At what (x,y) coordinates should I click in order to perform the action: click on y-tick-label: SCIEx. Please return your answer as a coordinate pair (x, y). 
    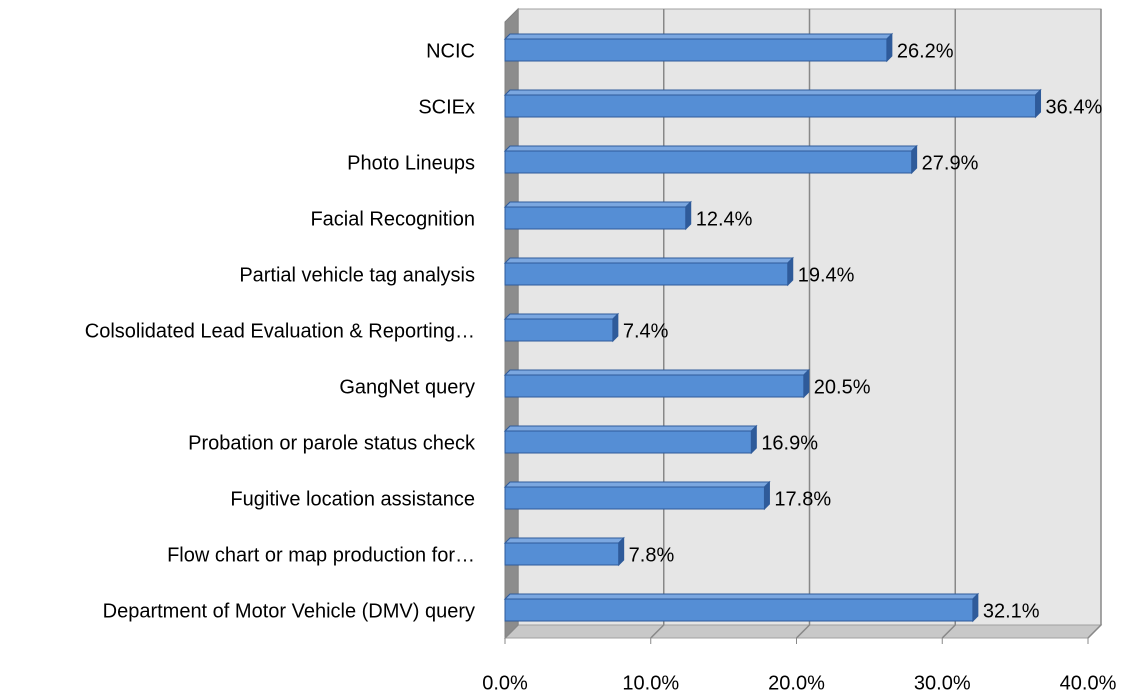
    Looking at the image, I should click on (446, 107).